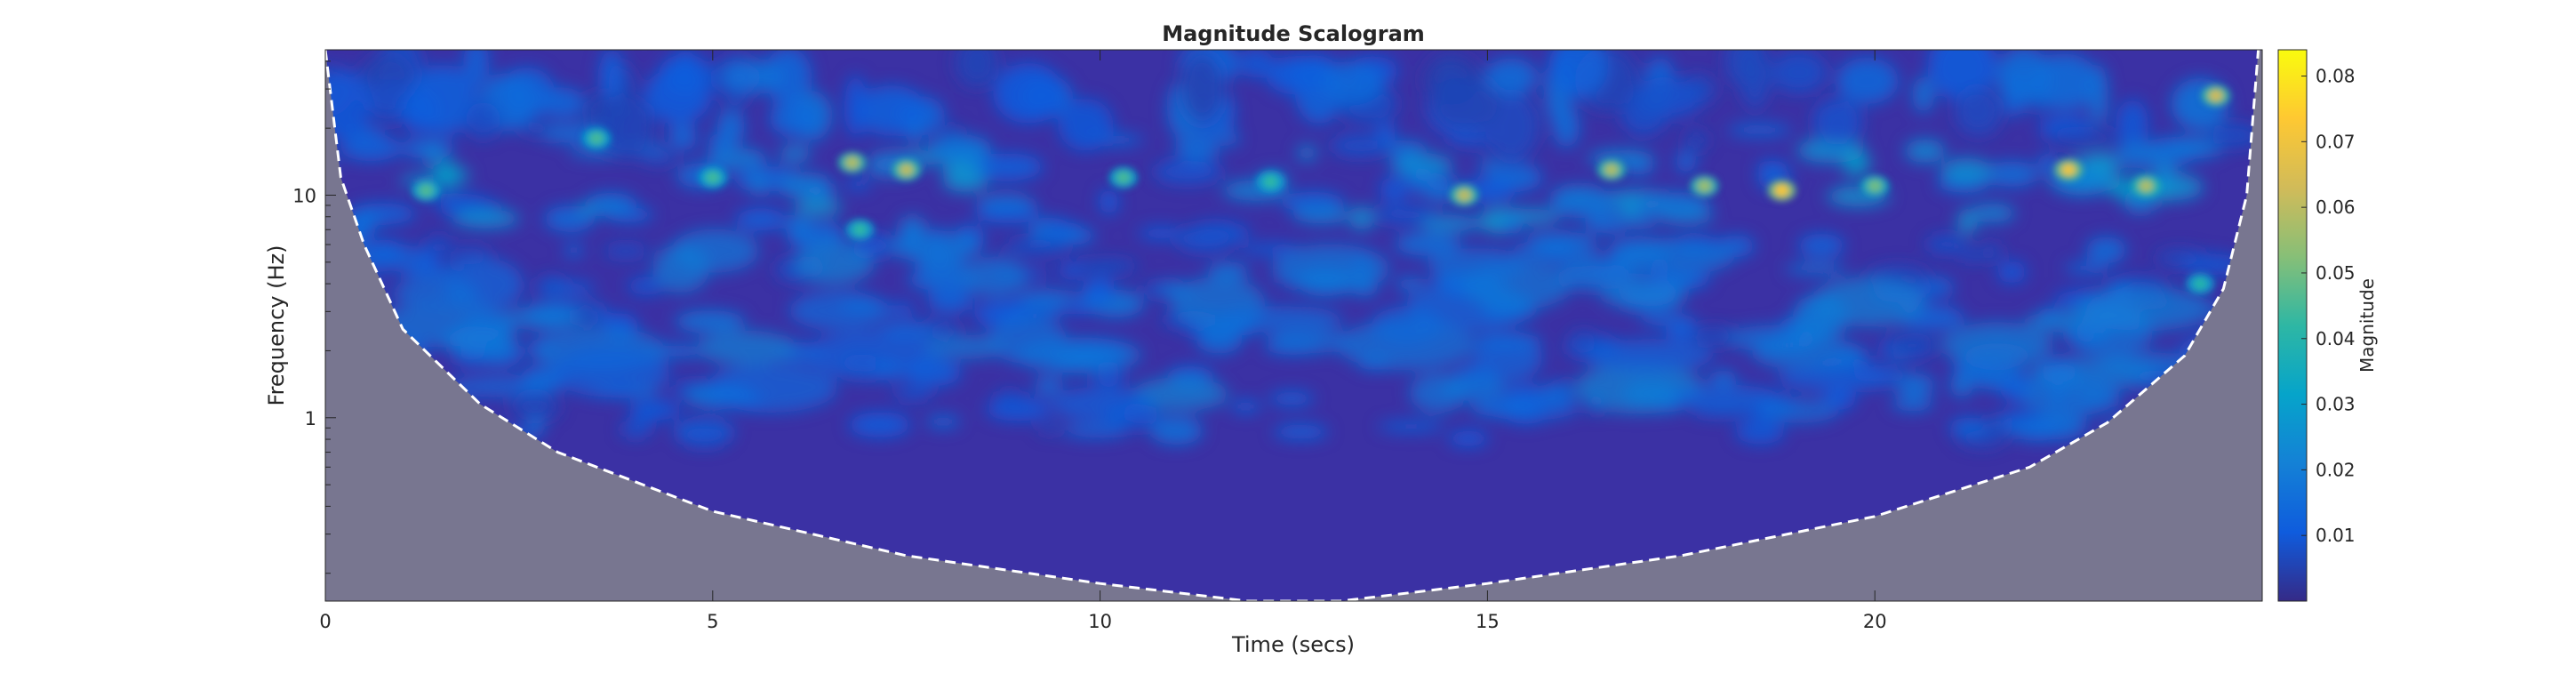 The image size is (2576, 674). What do you see at coordinates (1875, 621) in the screenshot?
I see `x-tick-label: 20` at bounding box center [1875, 621].